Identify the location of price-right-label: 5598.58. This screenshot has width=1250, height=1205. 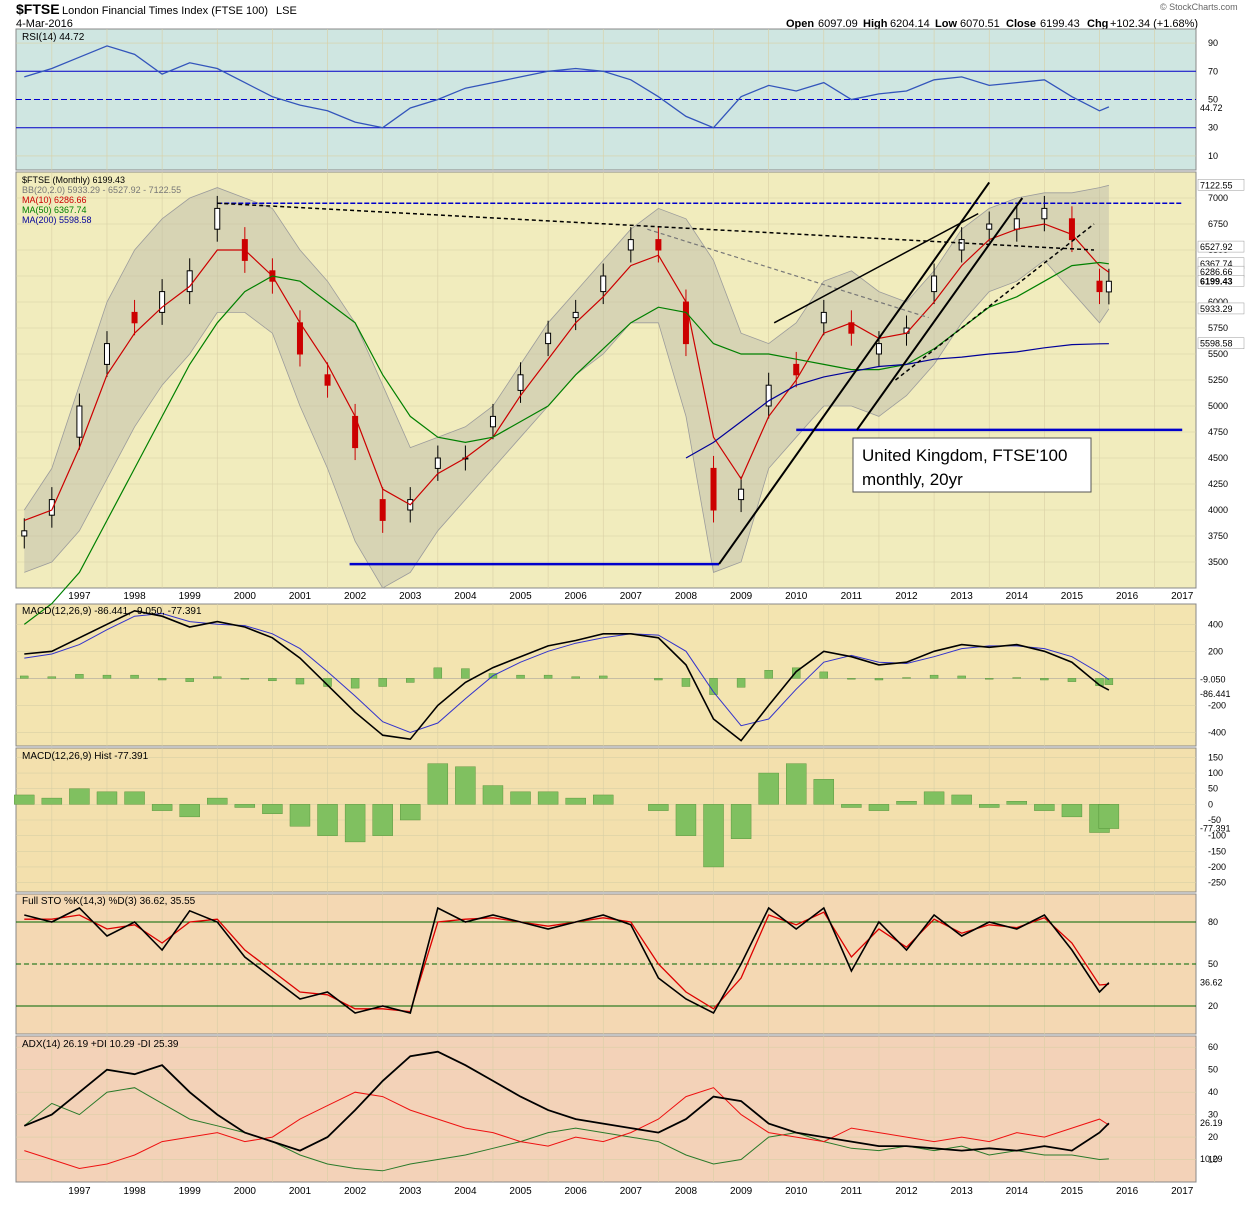
(1216, 344).